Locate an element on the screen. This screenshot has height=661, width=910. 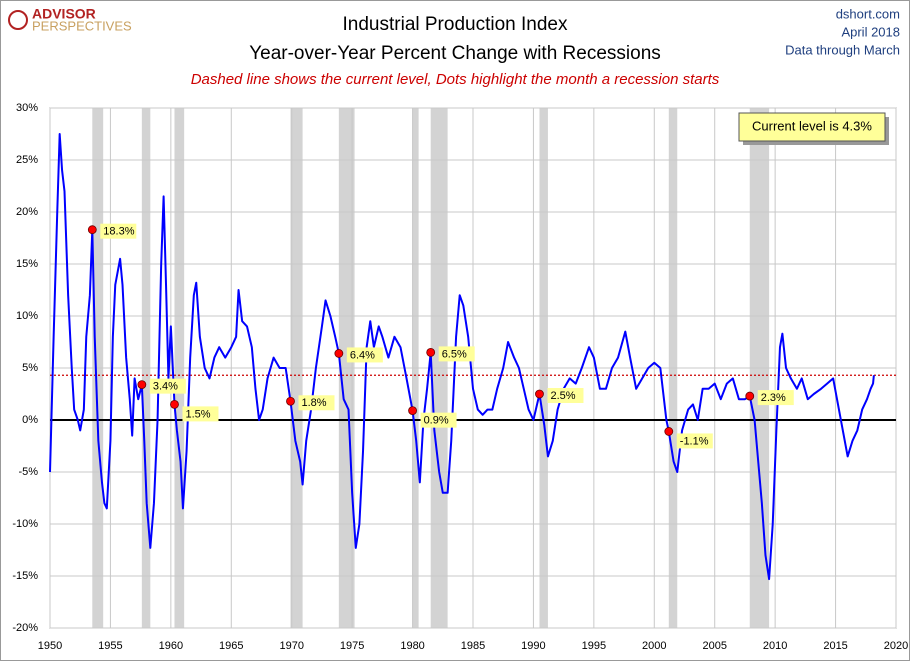
x-tick-label: 2010 is located at coordinates (775, 646).